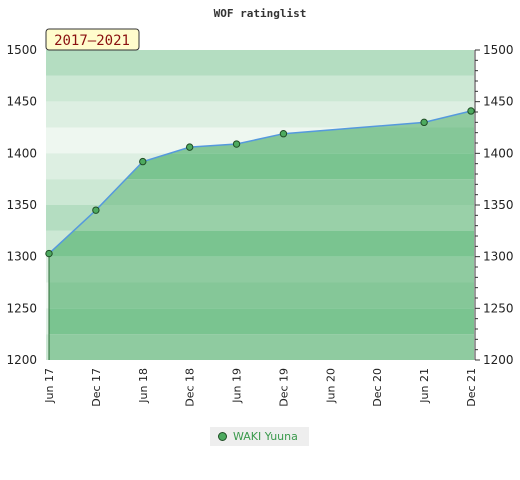  I want to click on period-badge: 2017–2021, so click(92, 39).